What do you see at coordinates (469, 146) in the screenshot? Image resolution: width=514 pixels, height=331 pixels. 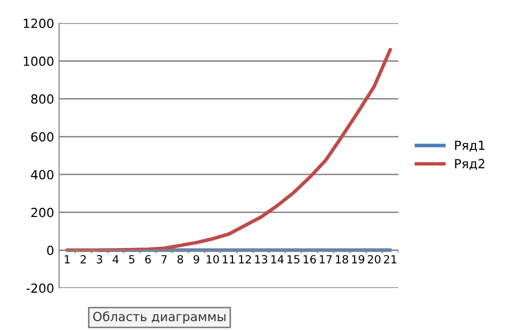 I see `legend-label: Ряд1` at bounding box center [469, 146].